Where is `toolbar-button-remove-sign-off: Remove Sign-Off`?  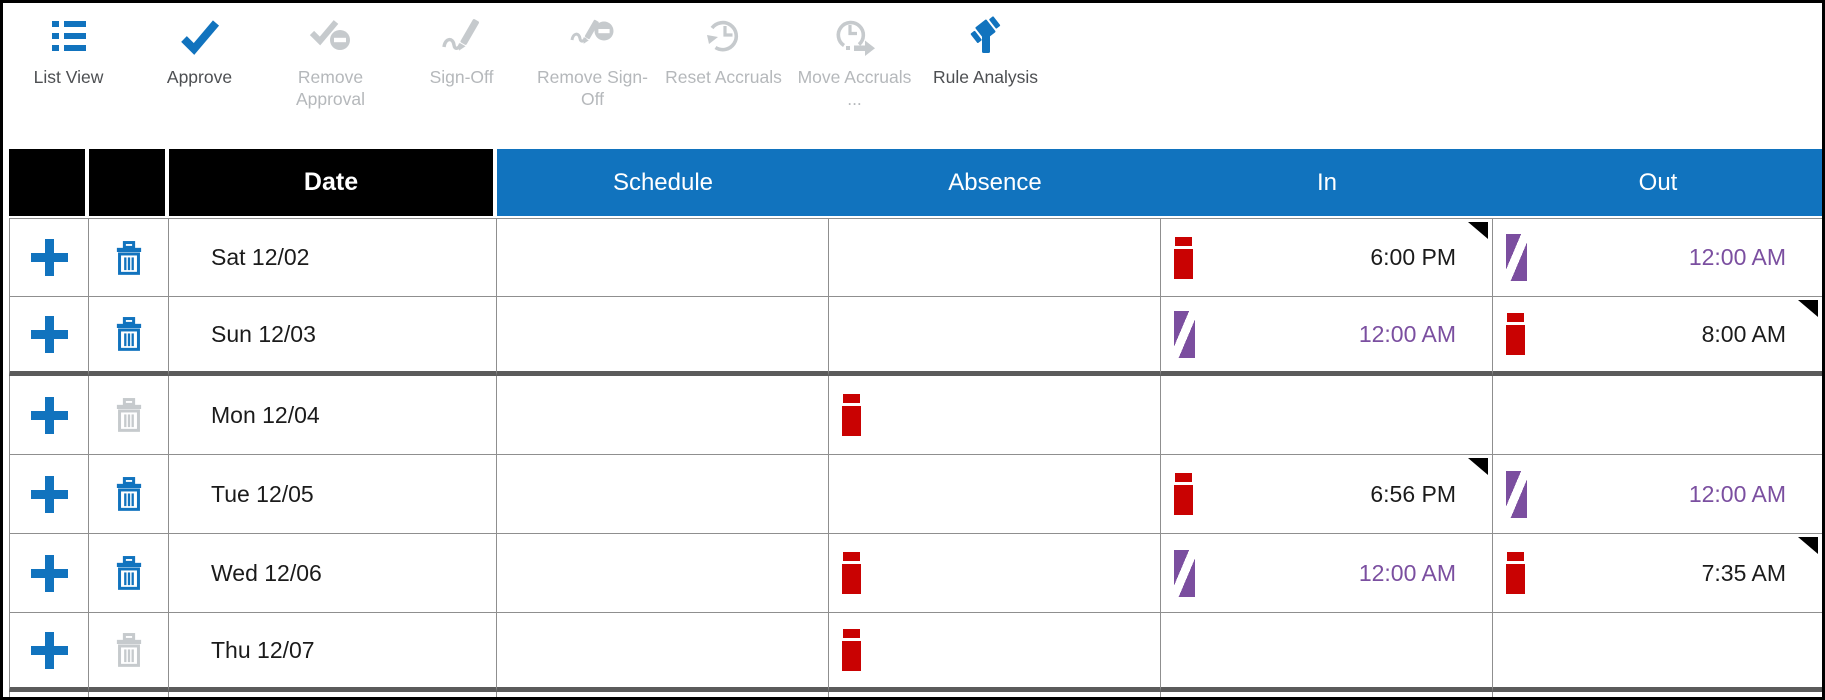 toolbar-button-remove-sign-off: Remove Sign-Off is located at coordinates (592, 62).